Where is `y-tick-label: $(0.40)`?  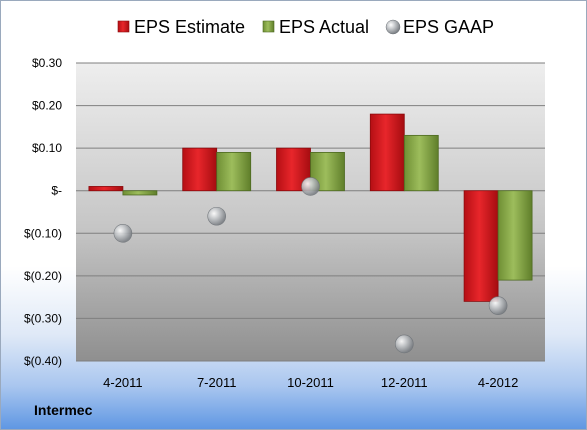 y-tick-label: $(0.40) is located at coordinates (43, 361).